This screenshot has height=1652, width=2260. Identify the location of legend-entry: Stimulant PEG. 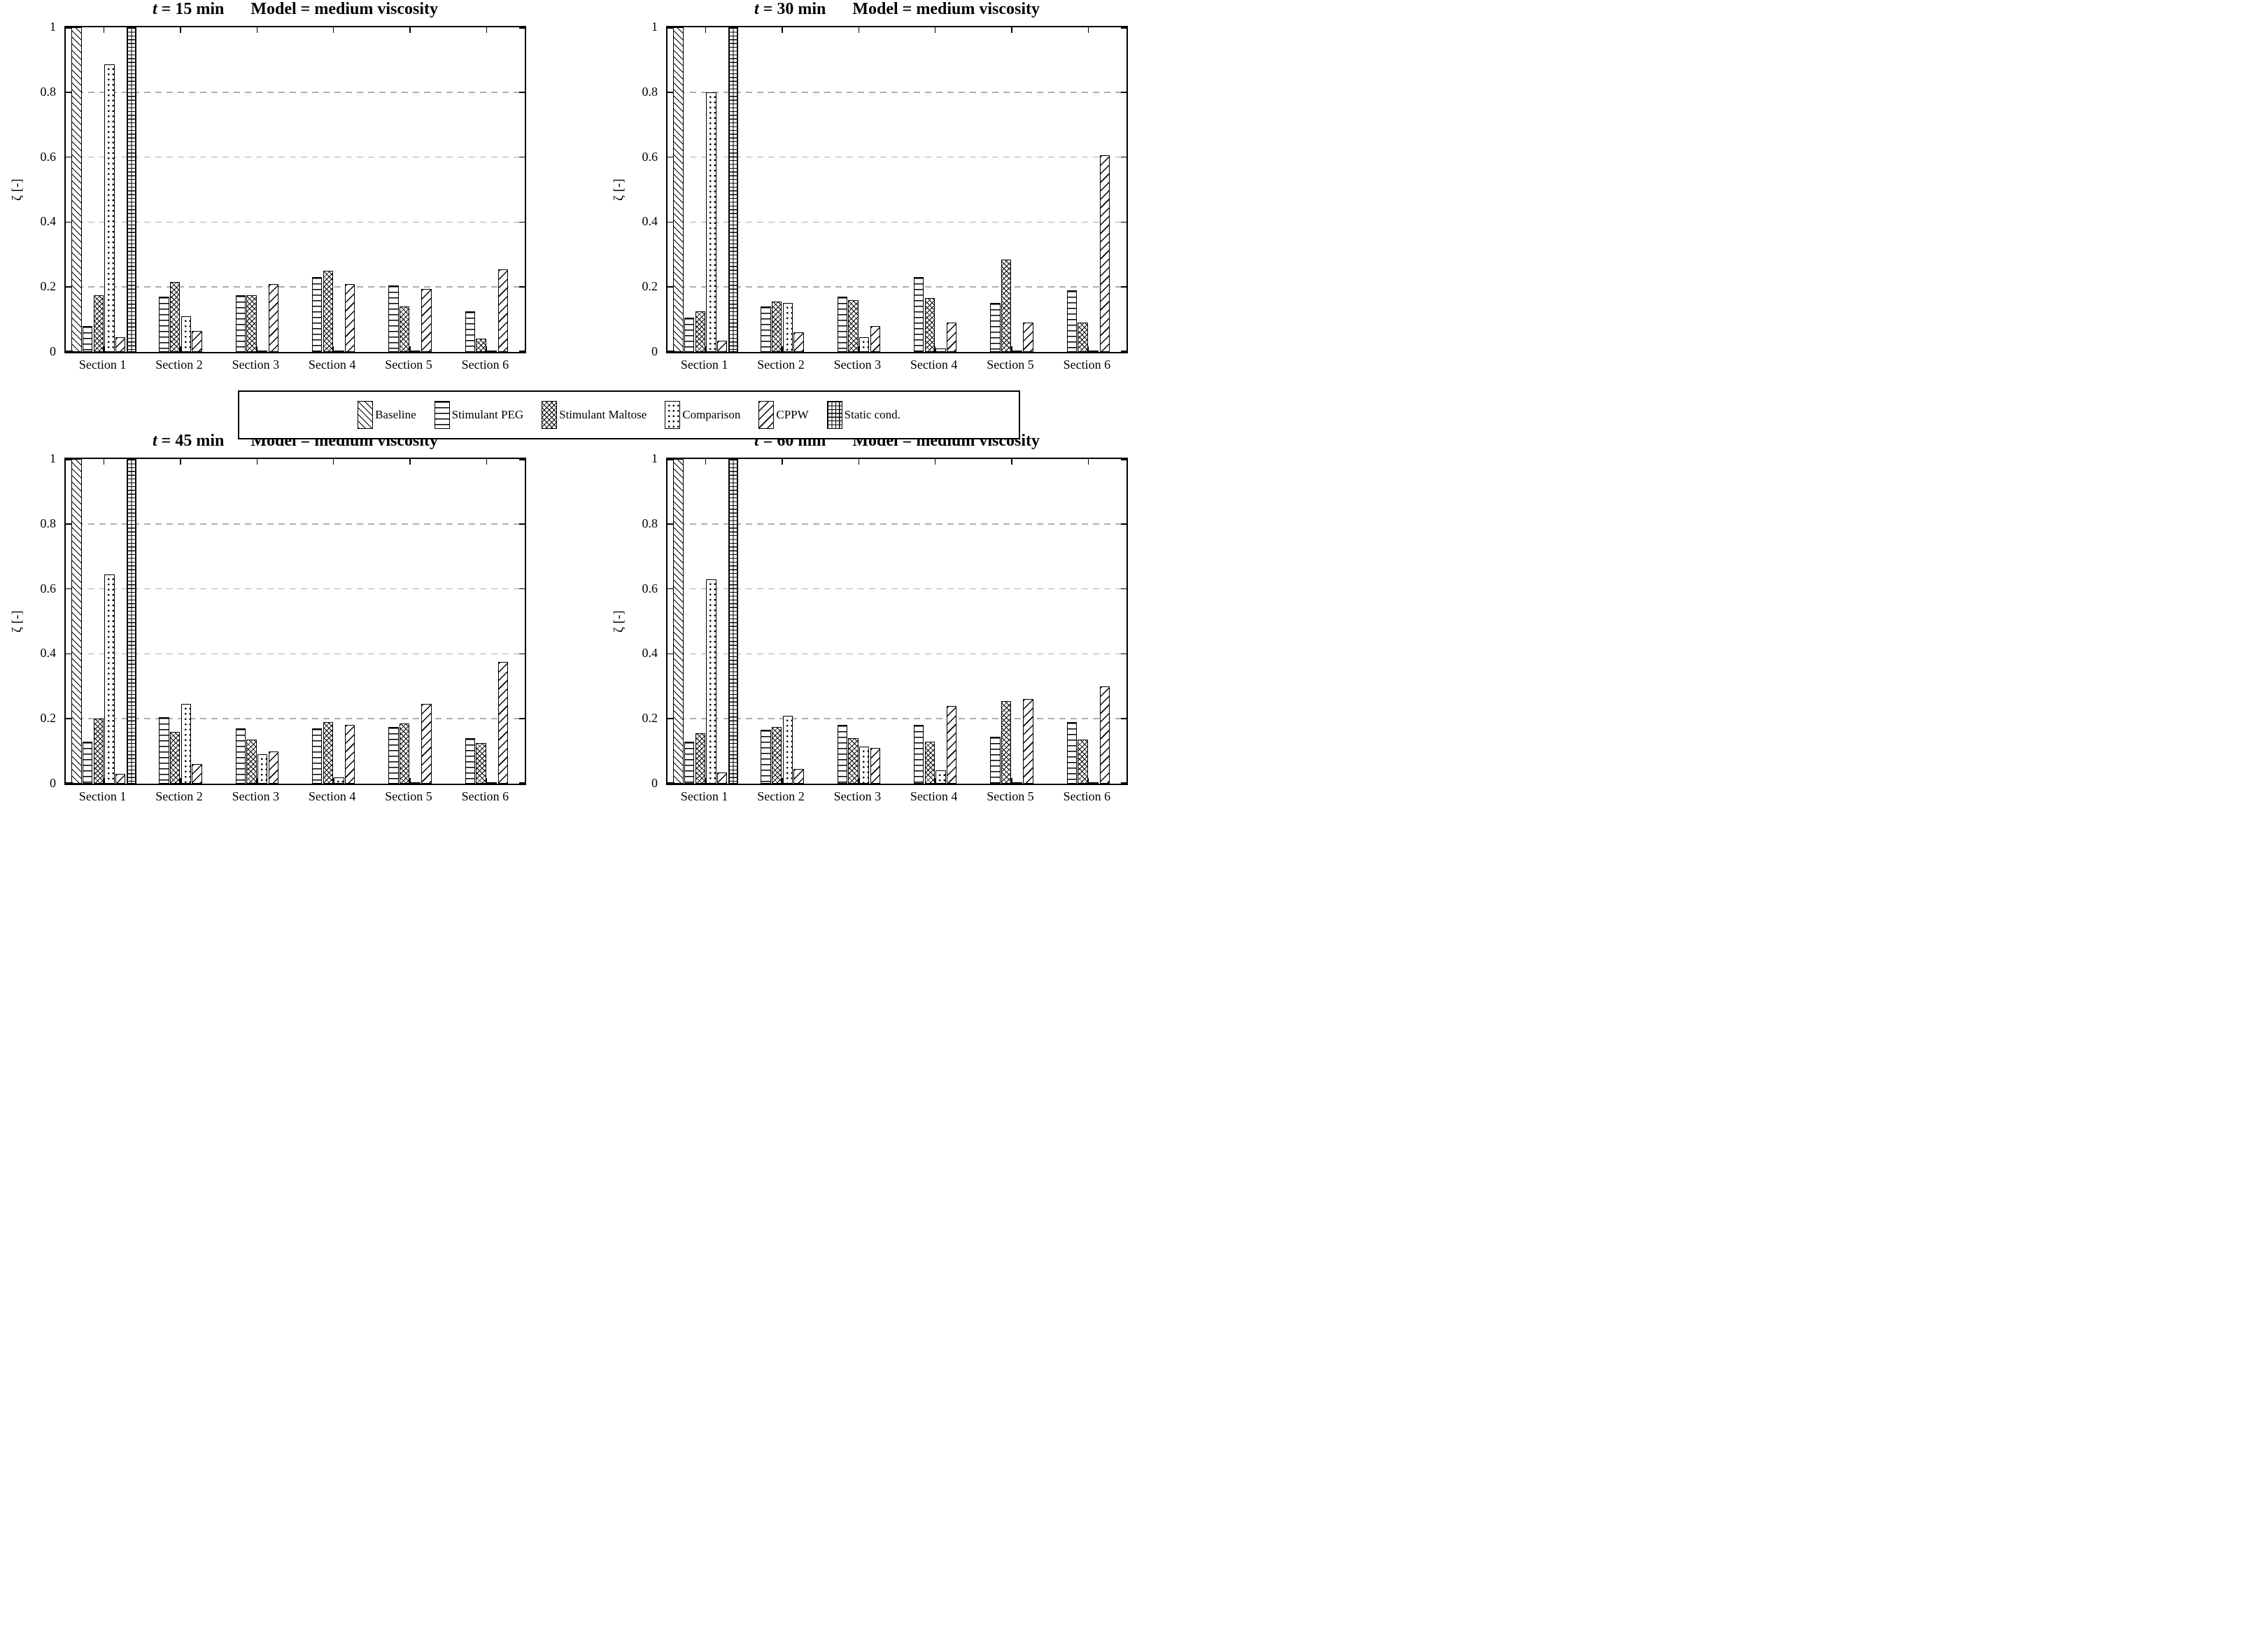
(478, 415).